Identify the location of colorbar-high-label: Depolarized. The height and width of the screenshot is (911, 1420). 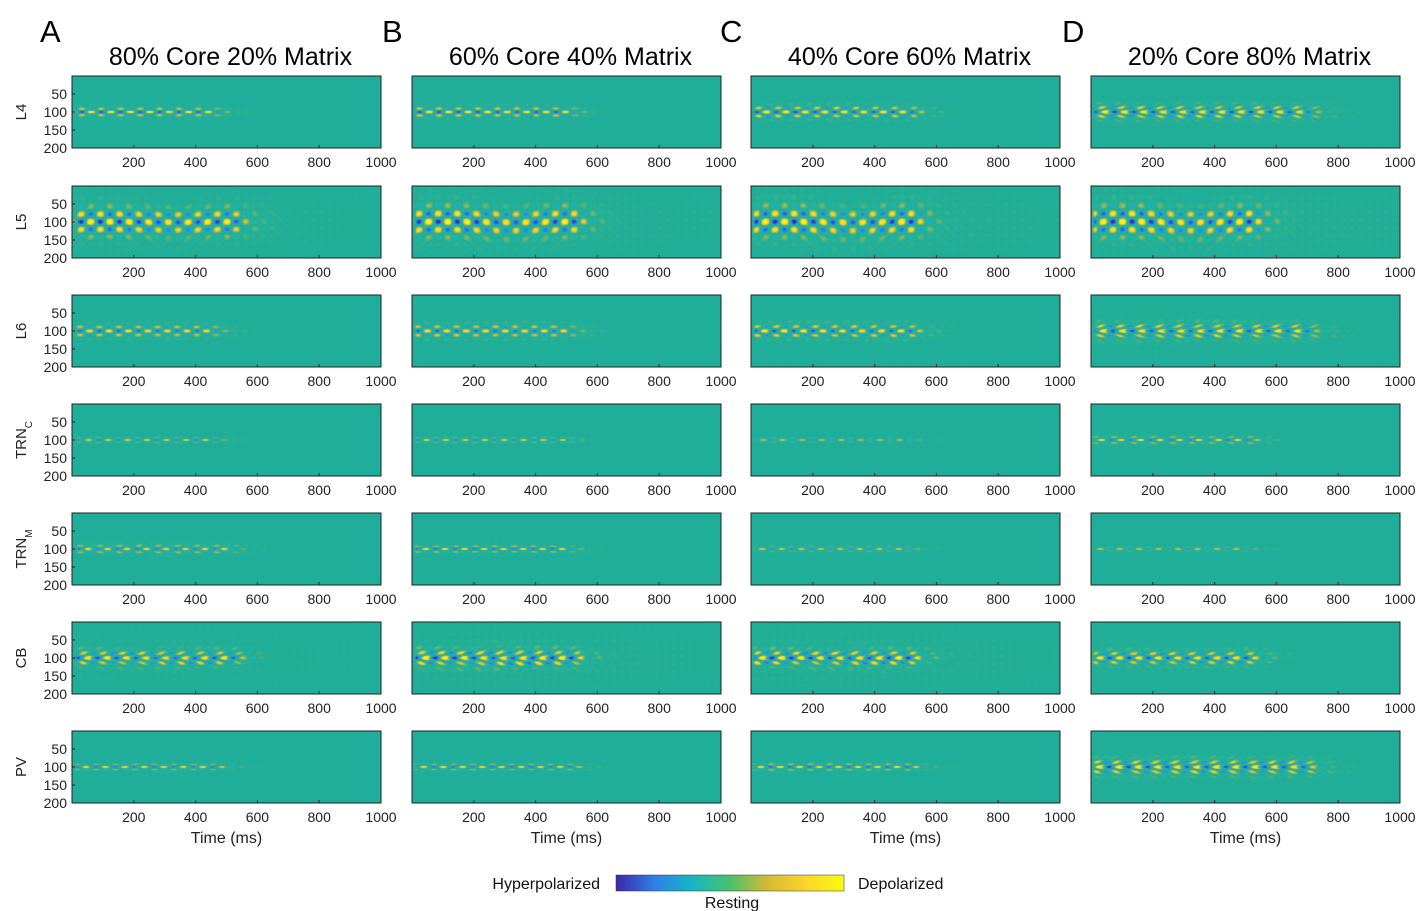
(900, 884).